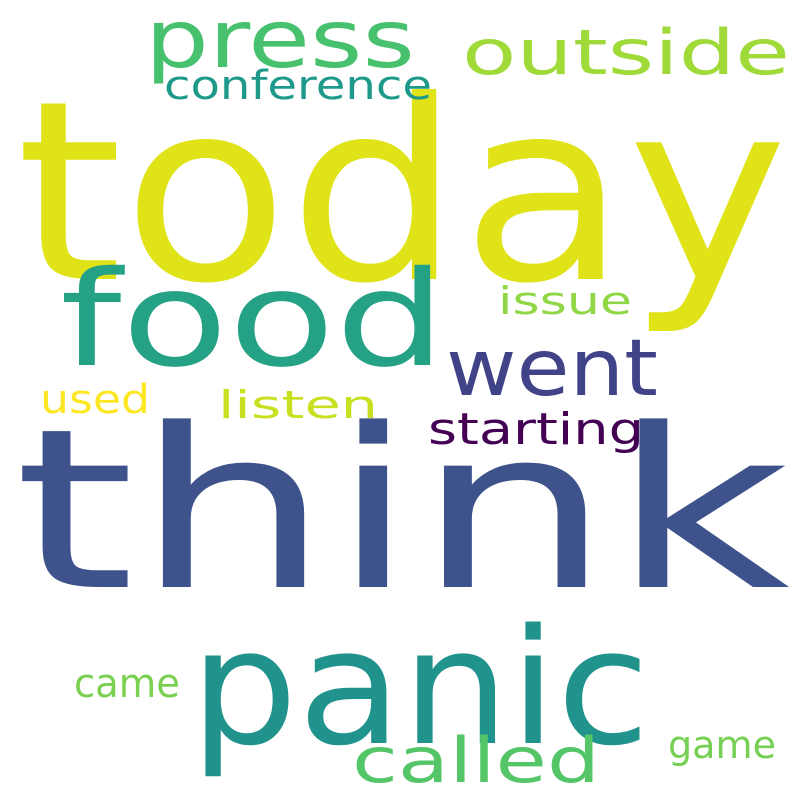 This screenshot has width=800, height=800. Describe the element at coordinates (280, 43) in the screenshot. I see `word-press: press` at that location.